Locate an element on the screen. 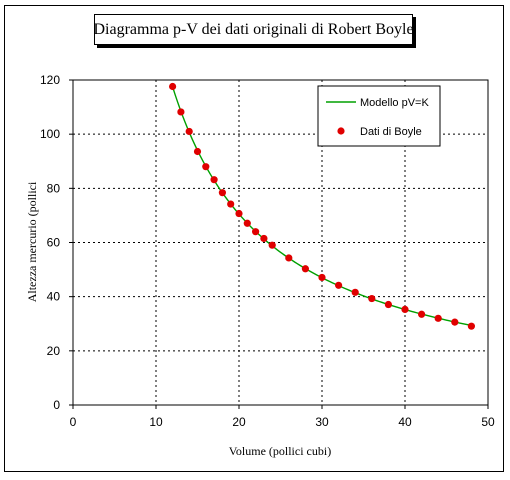  legend-dot-swatch is located at coordinates (341, 131).